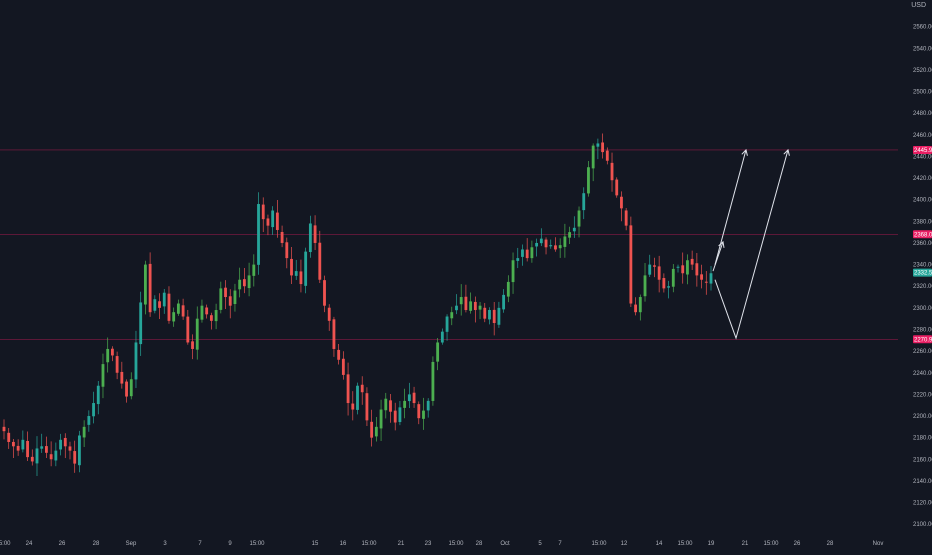 This screenshot has width=932, height=555. Describe the element at coordinates (922, 149) in the screenshot. I see `price-tag: 2445.96` at that location.